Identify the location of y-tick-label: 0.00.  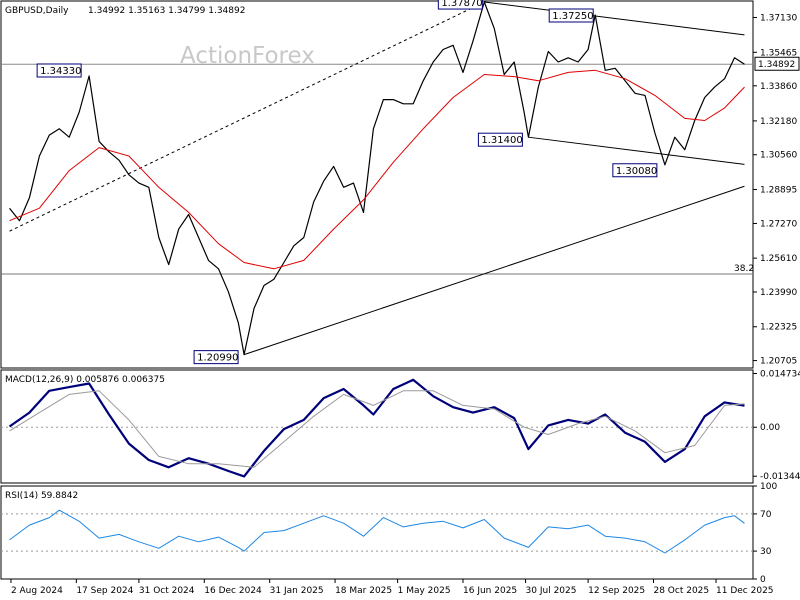
(770, 428).